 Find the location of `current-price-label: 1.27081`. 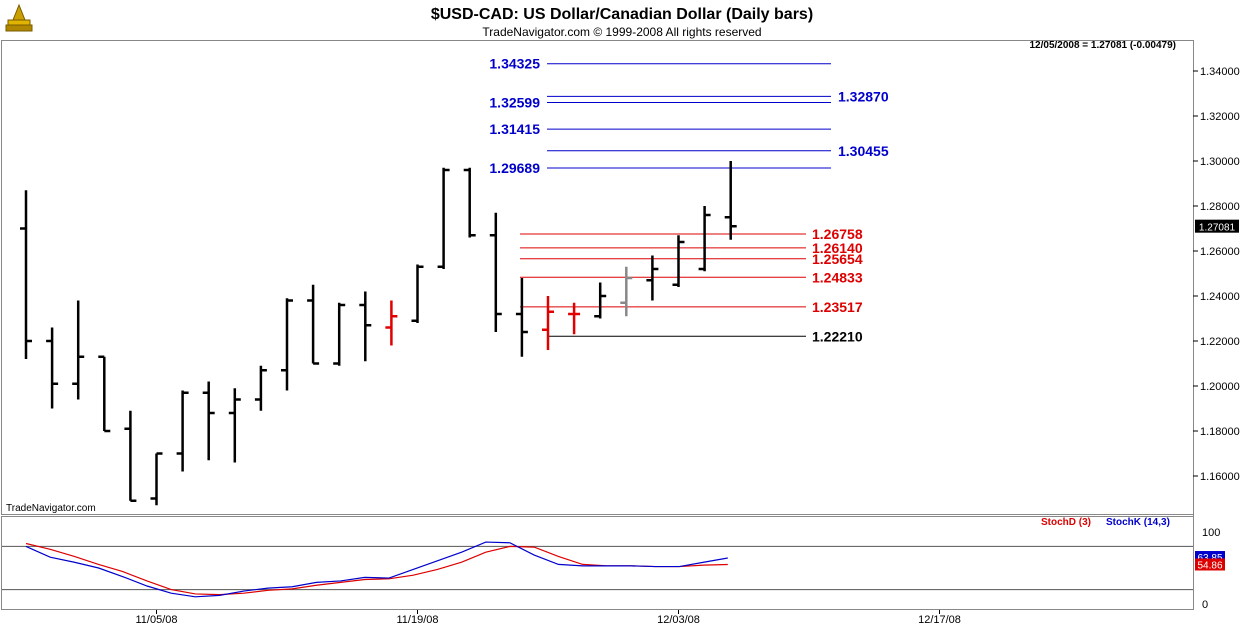

current-price-label: 1.27081 is located at coordinates (1217, 228).